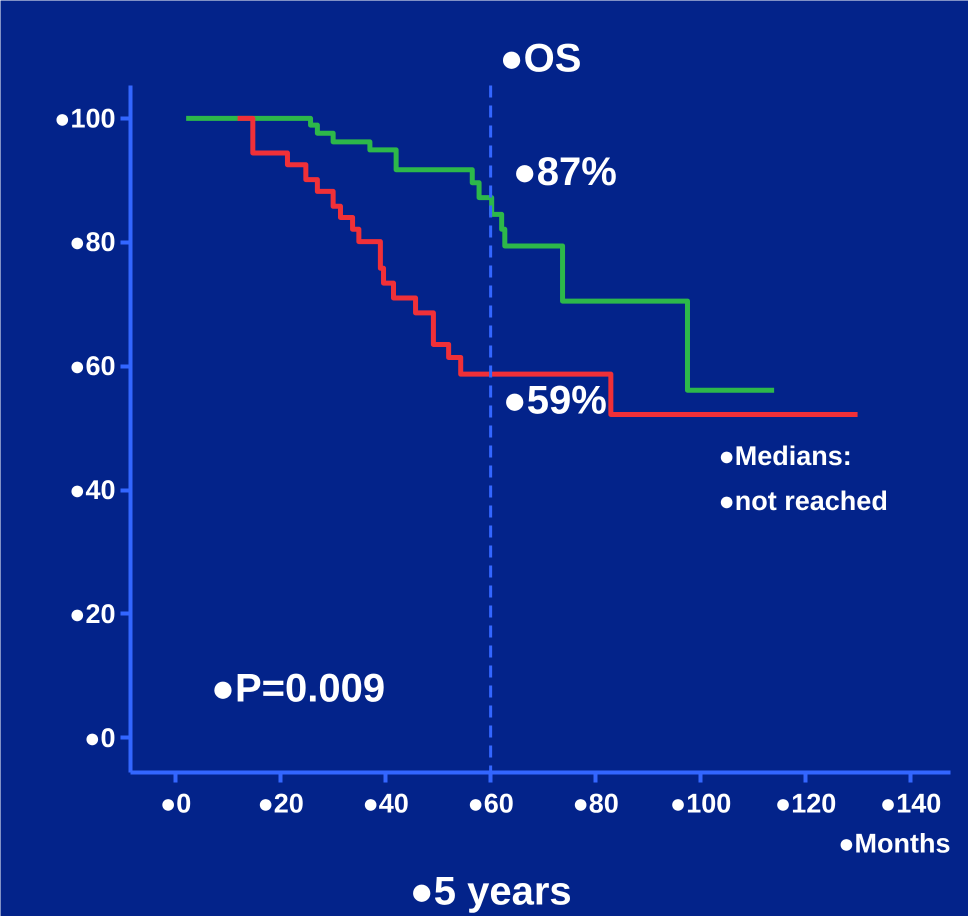 This screenshot has width=968, height=916. What do you see at coordinates (701, 803) in the screenshot?
I see `x-tick-label: ●100` at bounding box center [701, 803].